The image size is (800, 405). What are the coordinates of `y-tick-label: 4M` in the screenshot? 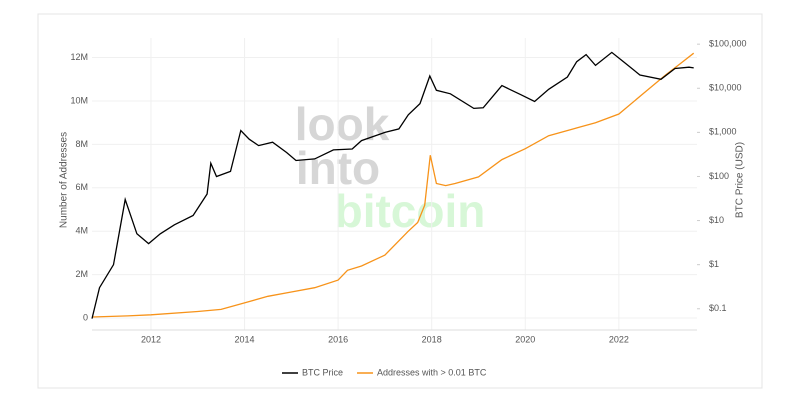 It's located at (81, 231).